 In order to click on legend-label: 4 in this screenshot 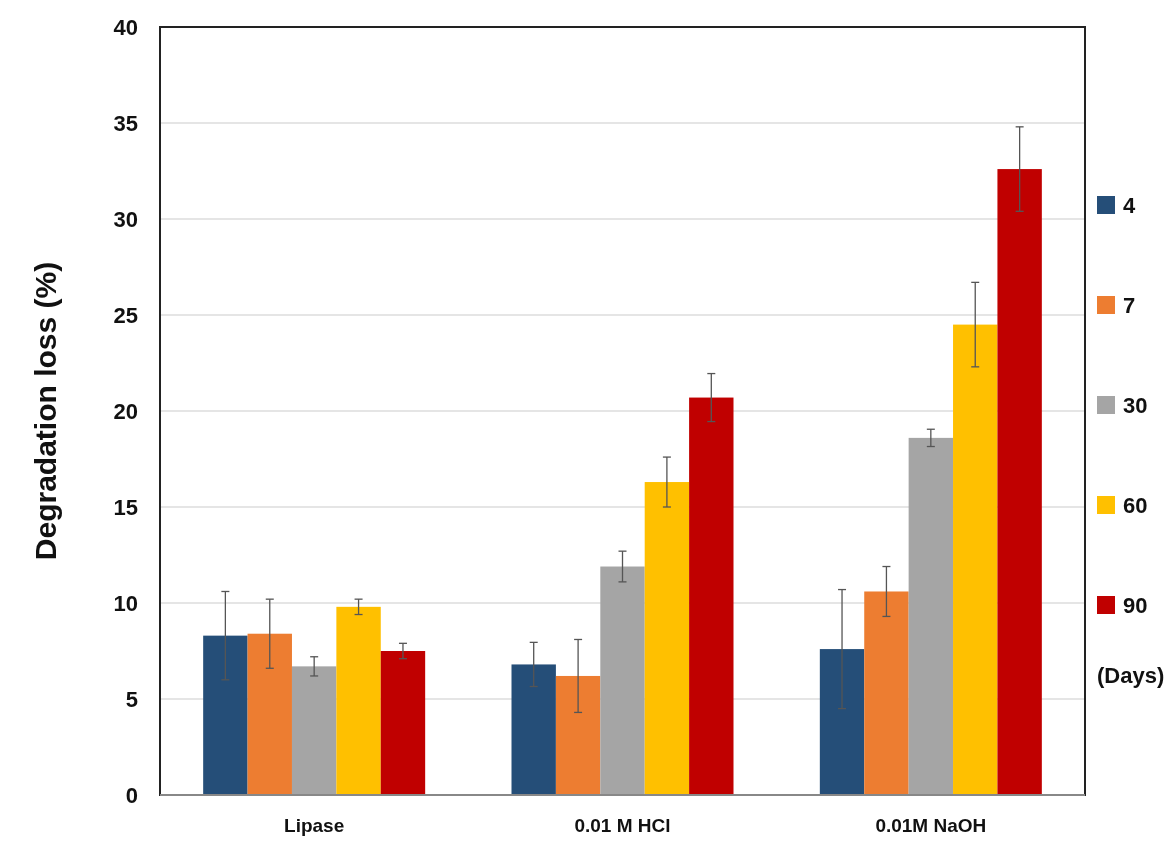, I will do `click(1129, 205)`.